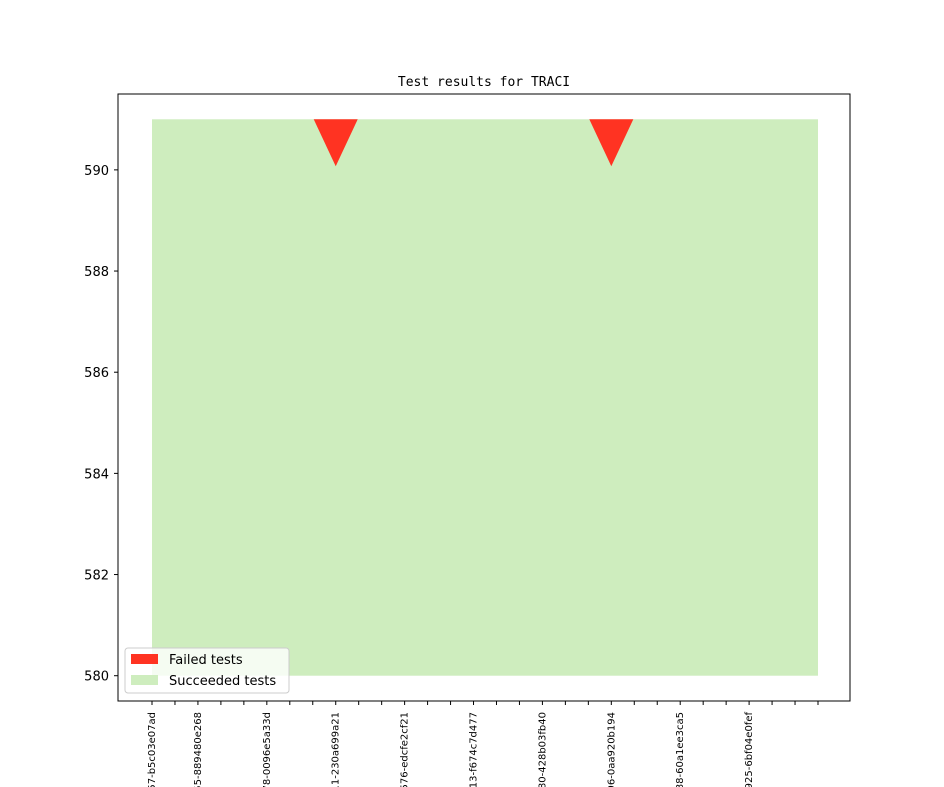 The height and width of the screenshot is (787, 944). Describe the element at coordinates (484, 82) in the screenshot. I see `chart-title: Test results for TRACI` at that location.